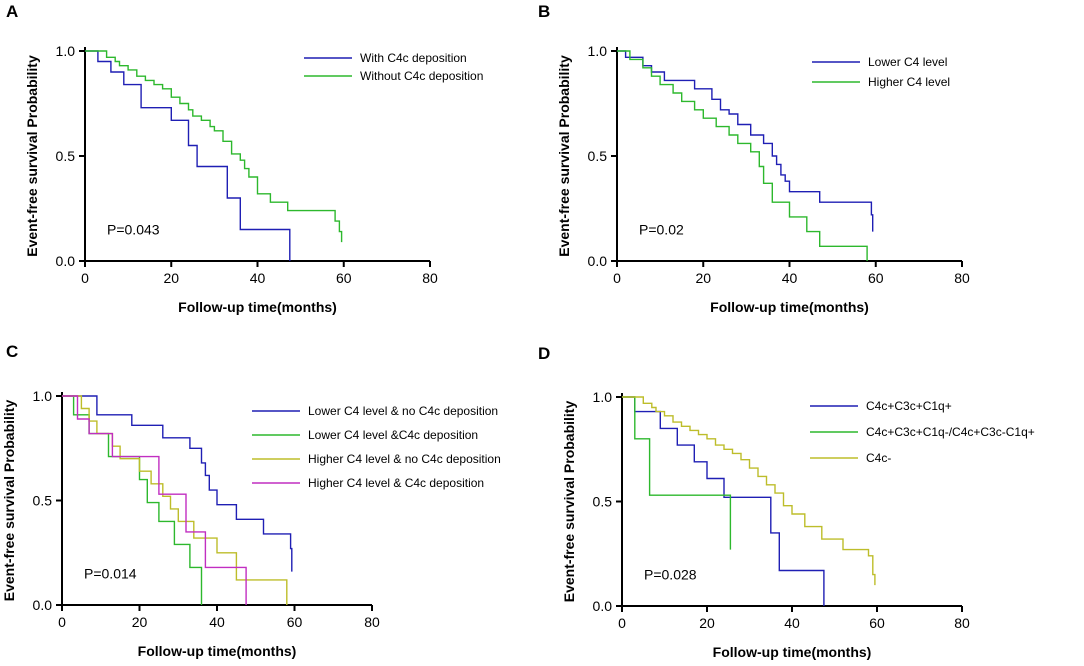  I want to click on legend-label: With C4c deposition, so click(413, 58).